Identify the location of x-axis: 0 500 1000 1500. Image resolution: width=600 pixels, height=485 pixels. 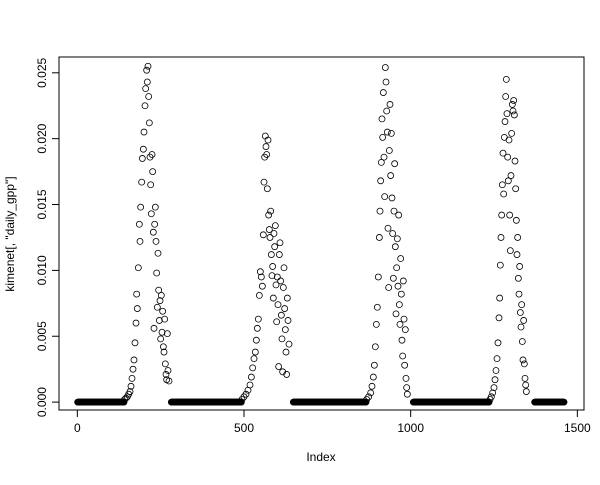
(332, 422).